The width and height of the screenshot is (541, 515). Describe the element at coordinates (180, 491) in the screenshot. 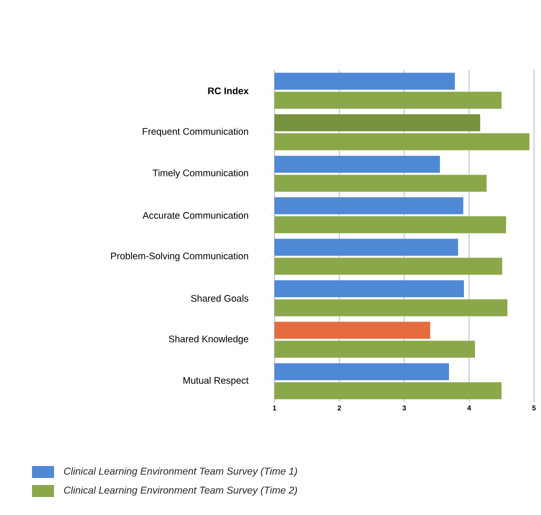

I see `legend-label: Clinical Learning Environment Team Survey (Time 2)` at that location.